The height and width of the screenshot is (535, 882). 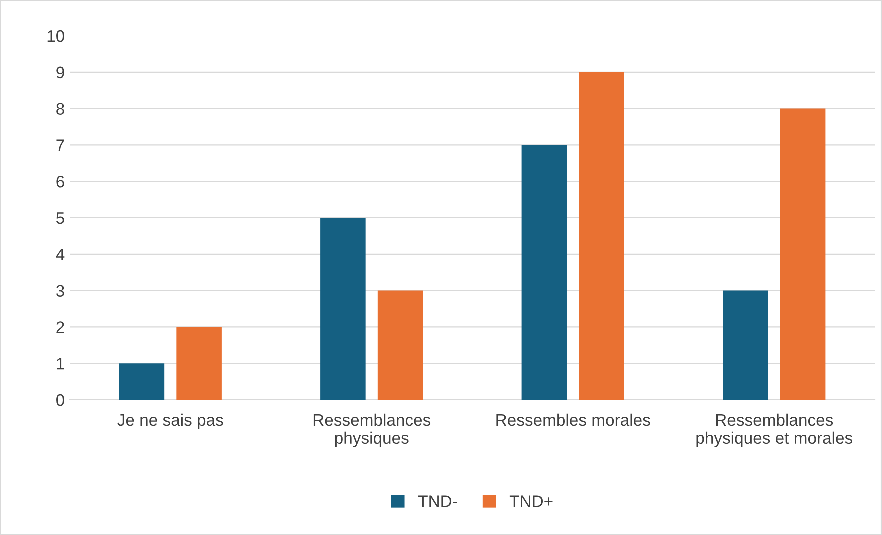 What do you see at coordinates (60, 218) in the screenshot?
I see `y-tick-label: 5` at bounding box center [60, 218].